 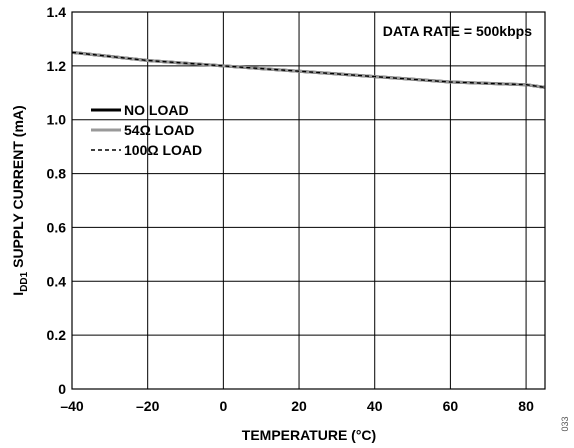 I want to click on y-axis-label-subscript: DD1, so click(x=24, y=281).